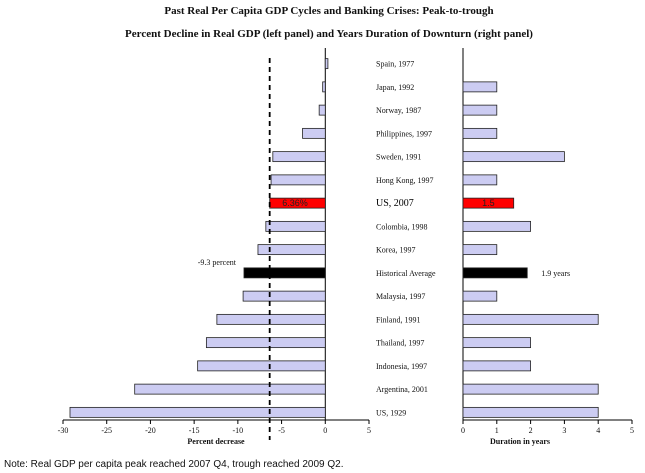  I want to click on right-bar-korea-1997, so click(480, 250).